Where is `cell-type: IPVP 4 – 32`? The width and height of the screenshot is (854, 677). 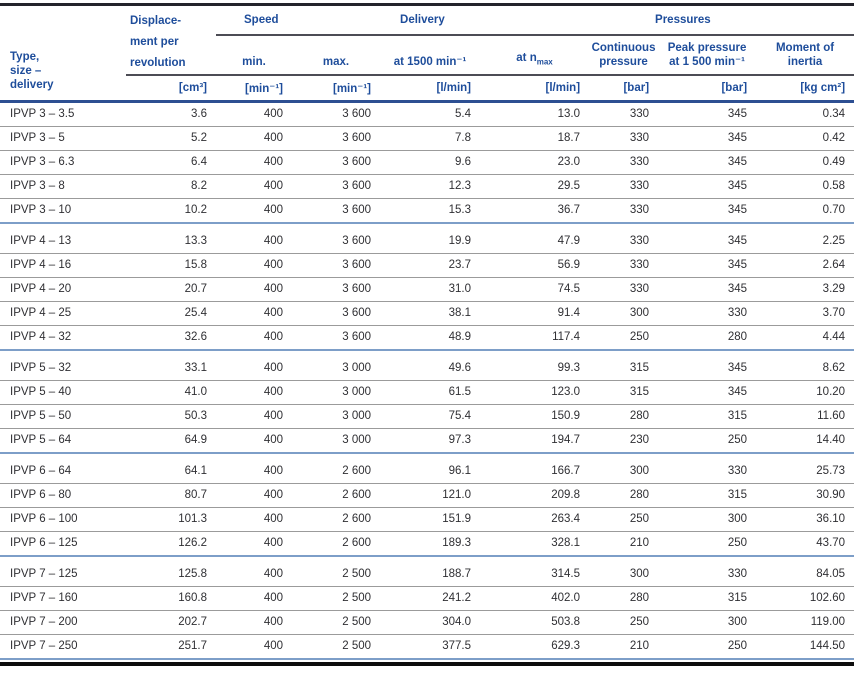
cell-type: IPVP 4 – 32 is located at coordinates (63, 337).